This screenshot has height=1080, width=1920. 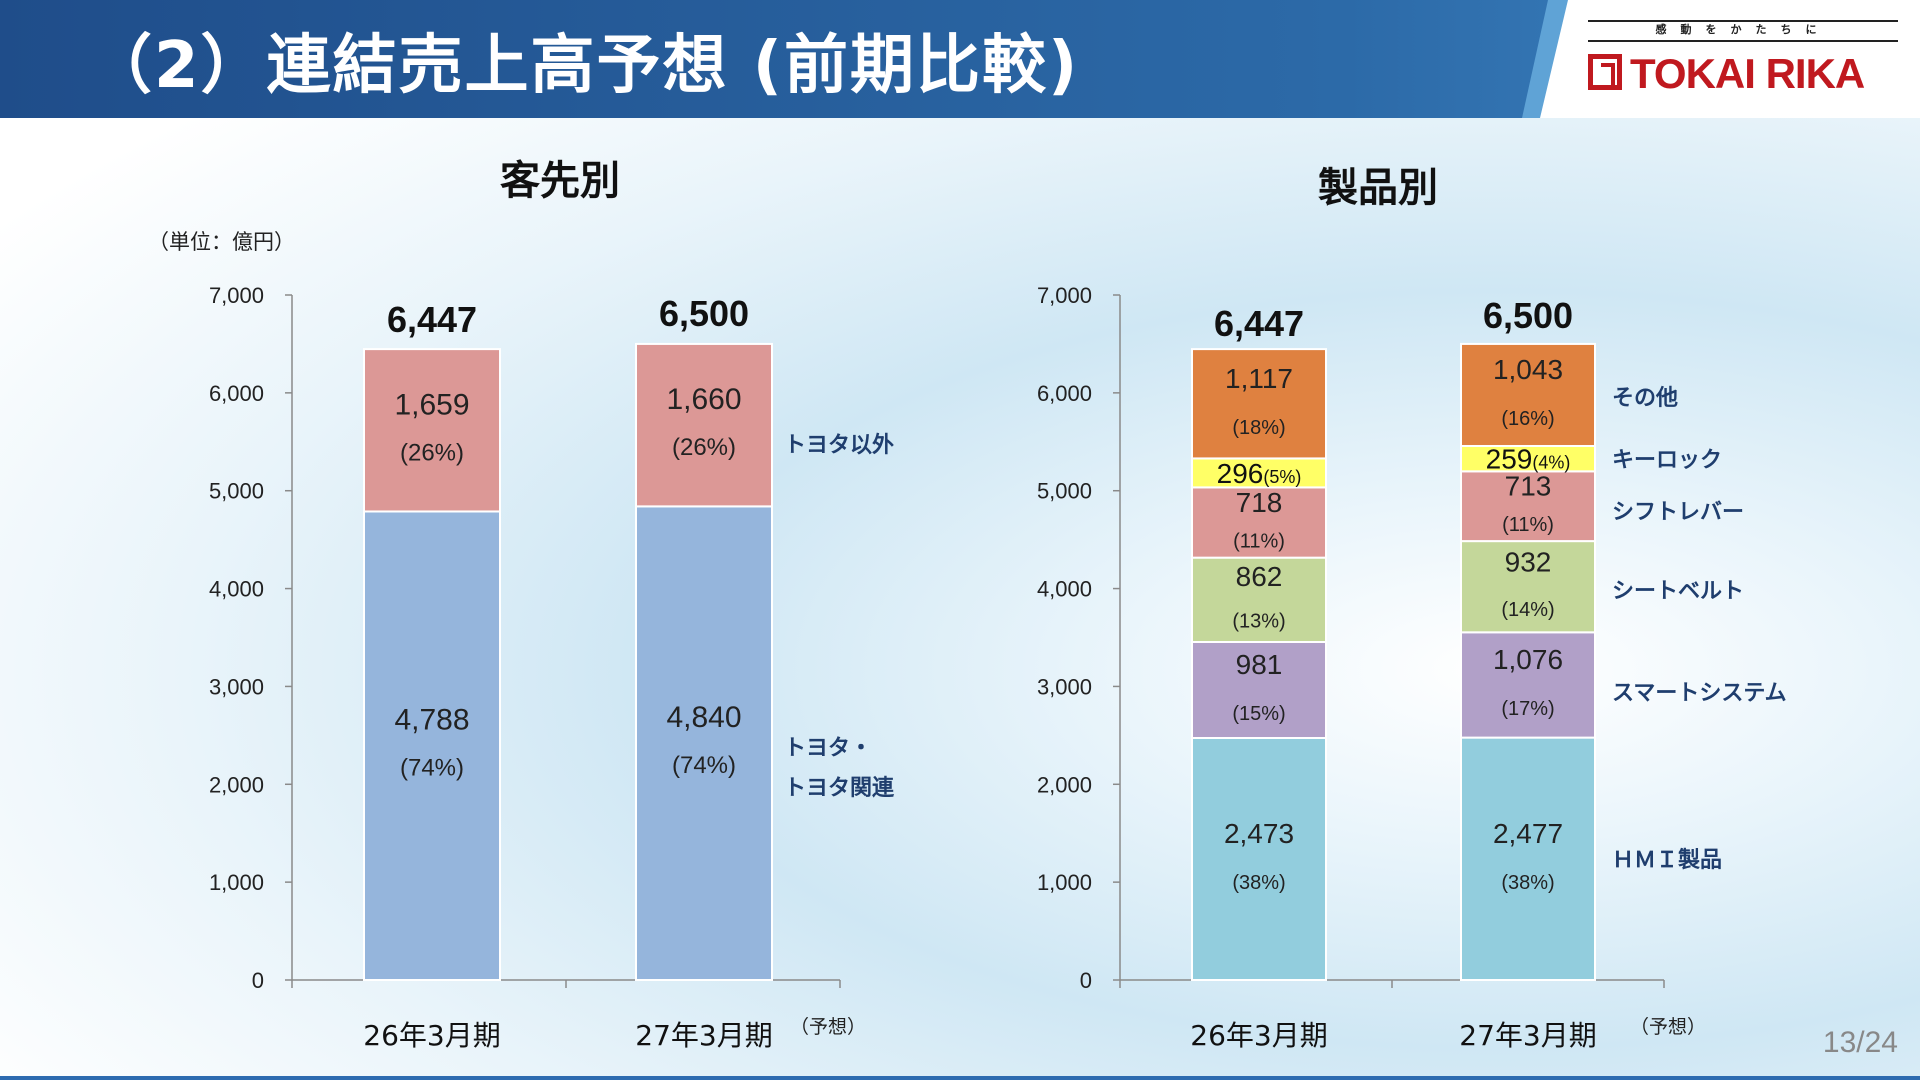 I want to click on series-legend-label: トヨタ以外, so click(x=839, y=445).